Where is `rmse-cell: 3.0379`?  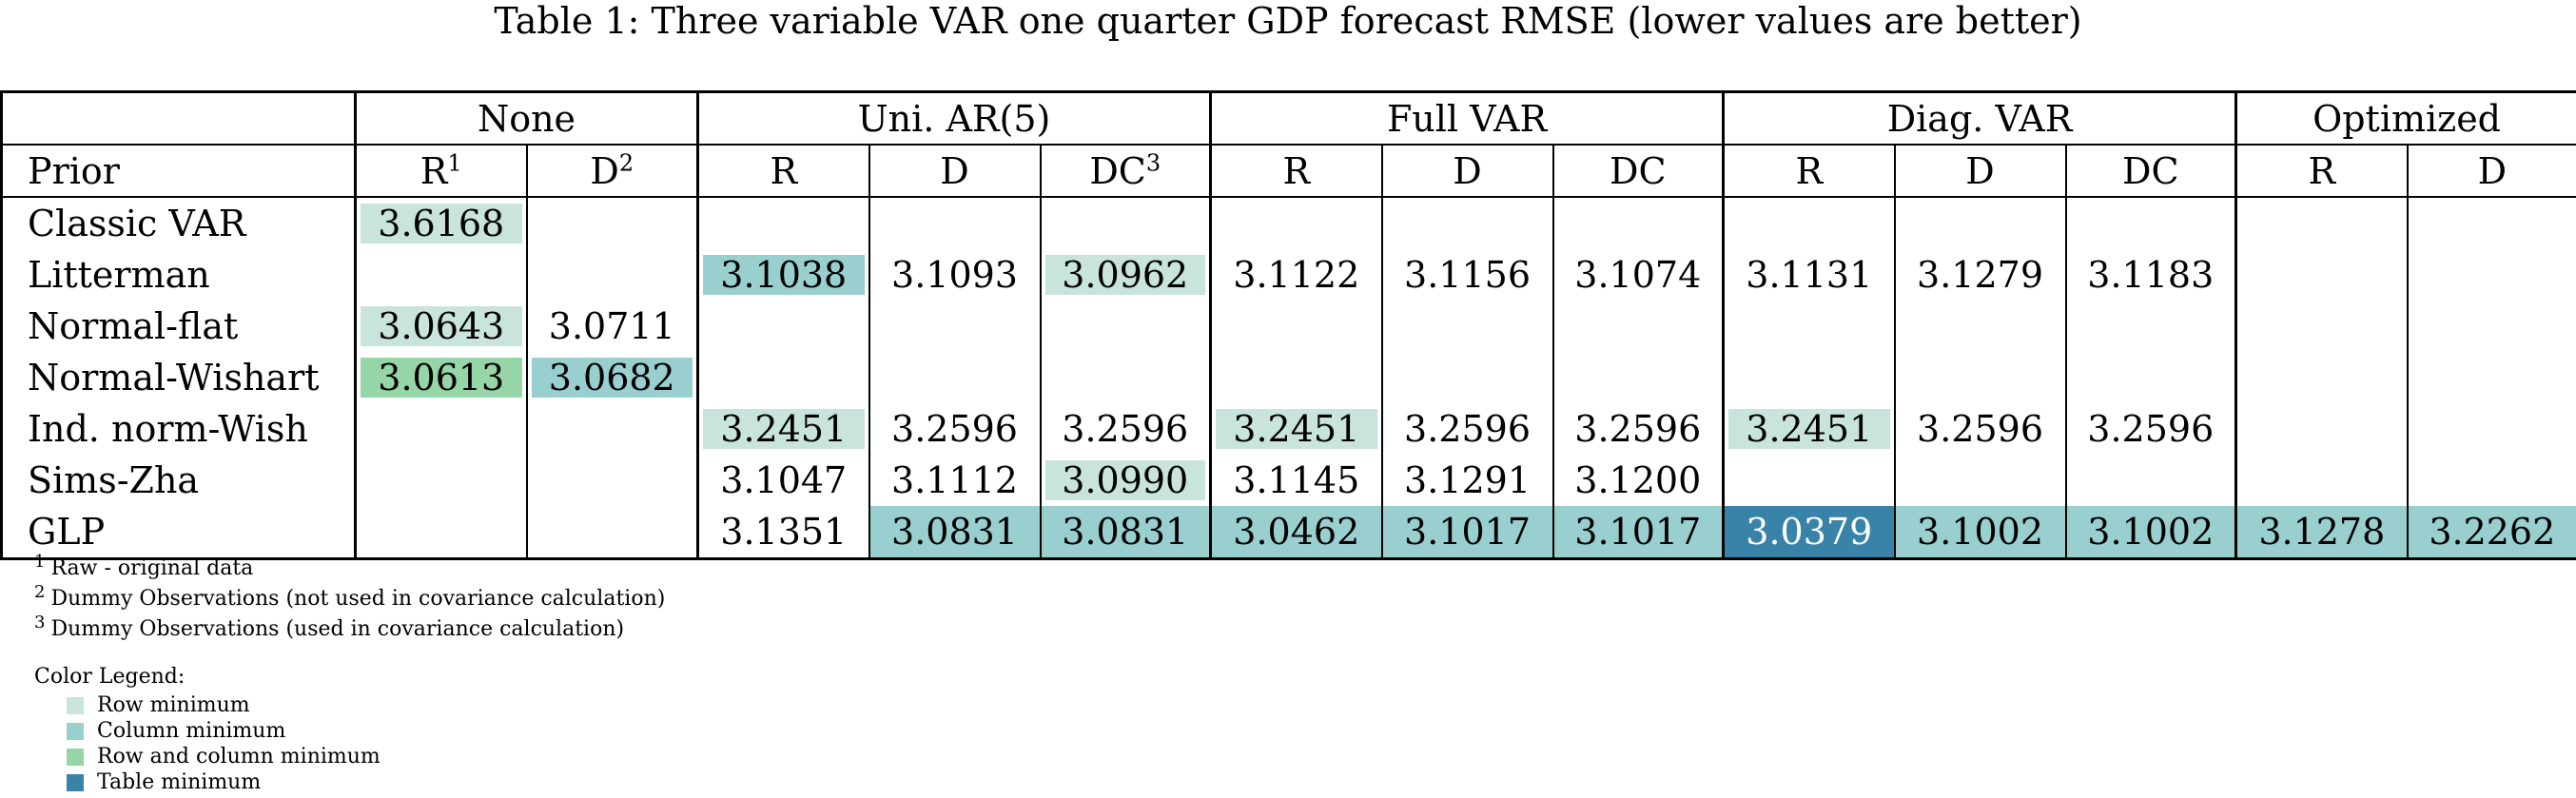
rmse-cell: 3.0379 is located at coordinates (1810, 532).